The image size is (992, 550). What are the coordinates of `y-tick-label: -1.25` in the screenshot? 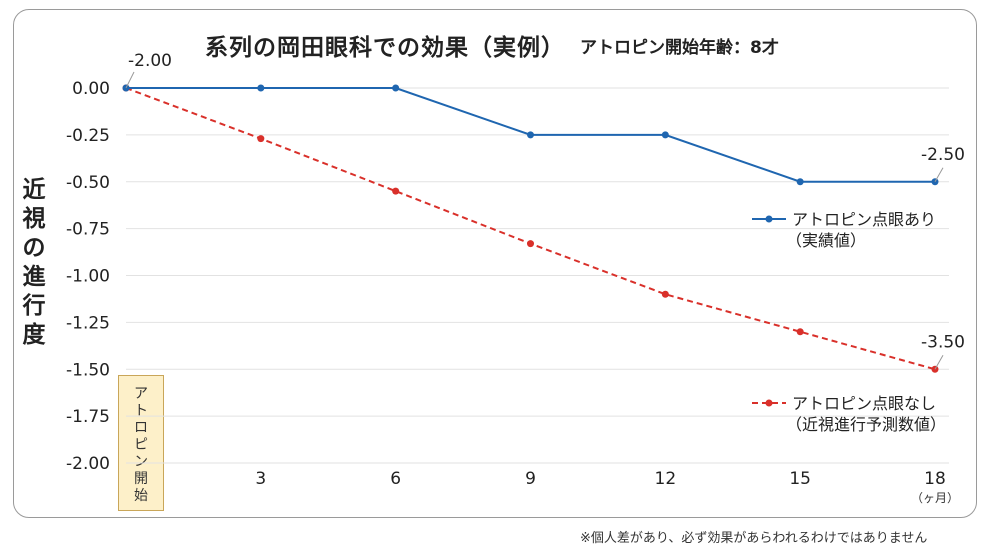 It's located at (88, 323).